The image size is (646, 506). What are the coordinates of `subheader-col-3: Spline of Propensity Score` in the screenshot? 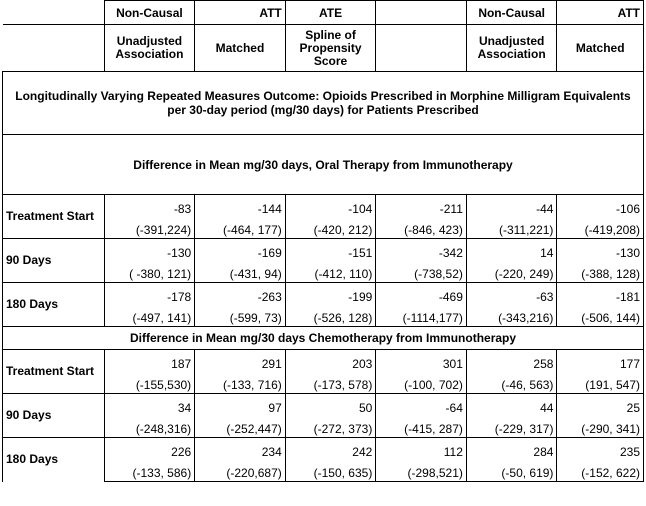 It's located at (330, 48).